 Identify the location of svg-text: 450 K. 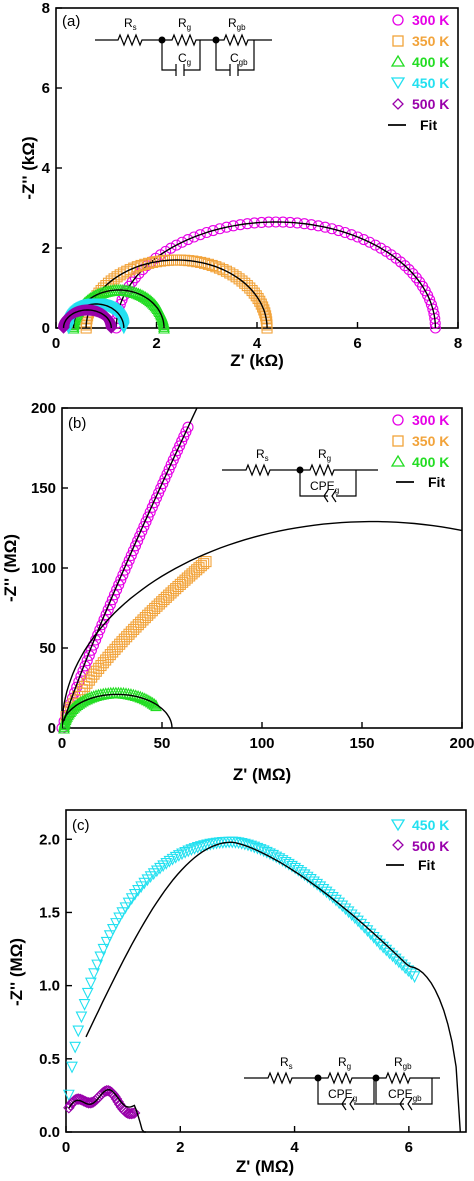
(430, 83).